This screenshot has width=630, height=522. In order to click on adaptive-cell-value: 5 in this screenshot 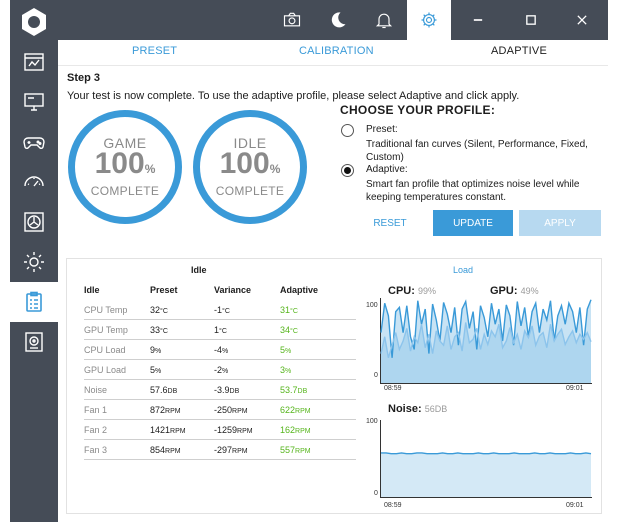, I will do `click(283, 350)`.